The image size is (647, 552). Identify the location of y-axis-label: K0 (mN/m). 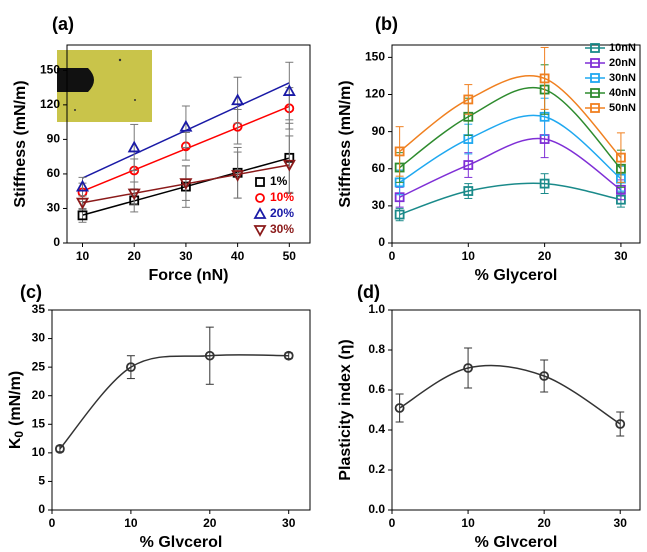
(16, 410).